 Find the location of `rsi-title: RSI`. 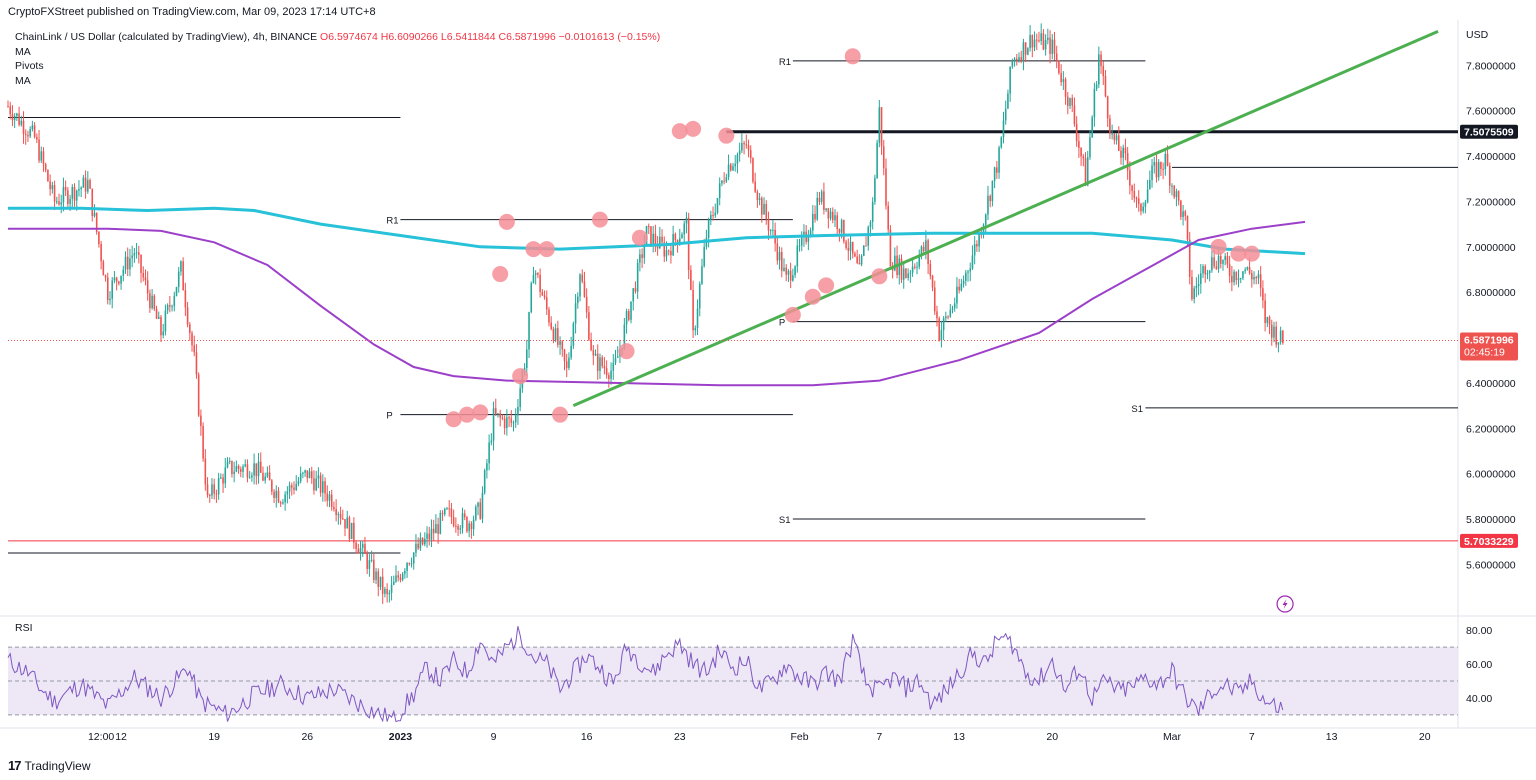

rsi-title: RSI is located at coordinates (24, 628).